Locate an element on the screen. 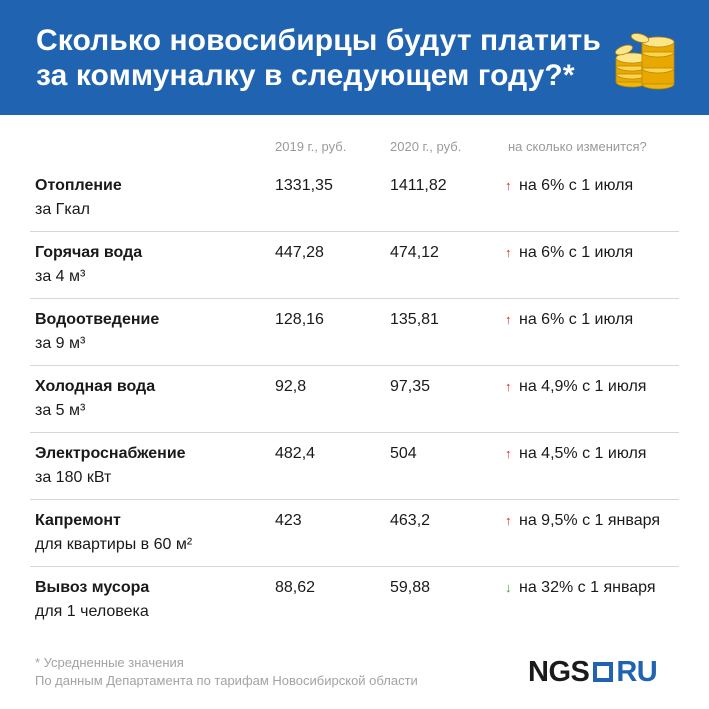 The image size is (709, 709). price-2020: 474,12 is located at coordinates (414, 252).